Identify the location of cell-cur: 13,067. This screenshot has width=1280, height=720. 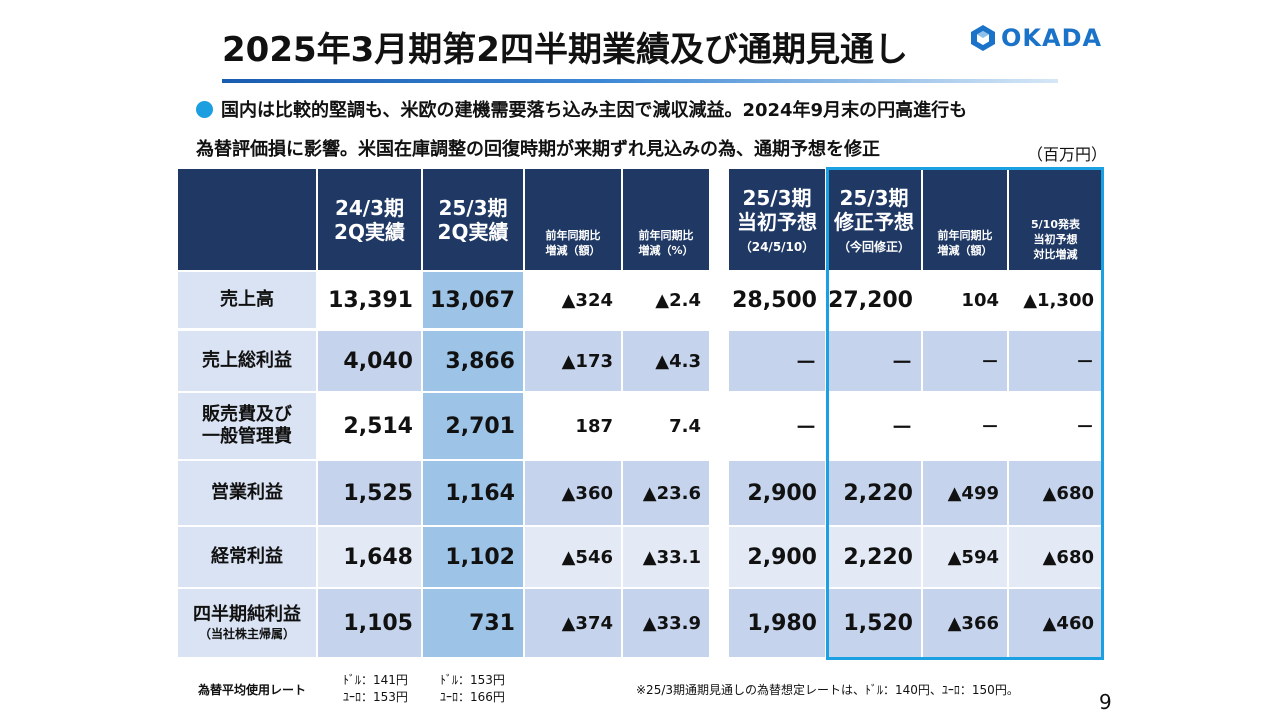
(473, 300).